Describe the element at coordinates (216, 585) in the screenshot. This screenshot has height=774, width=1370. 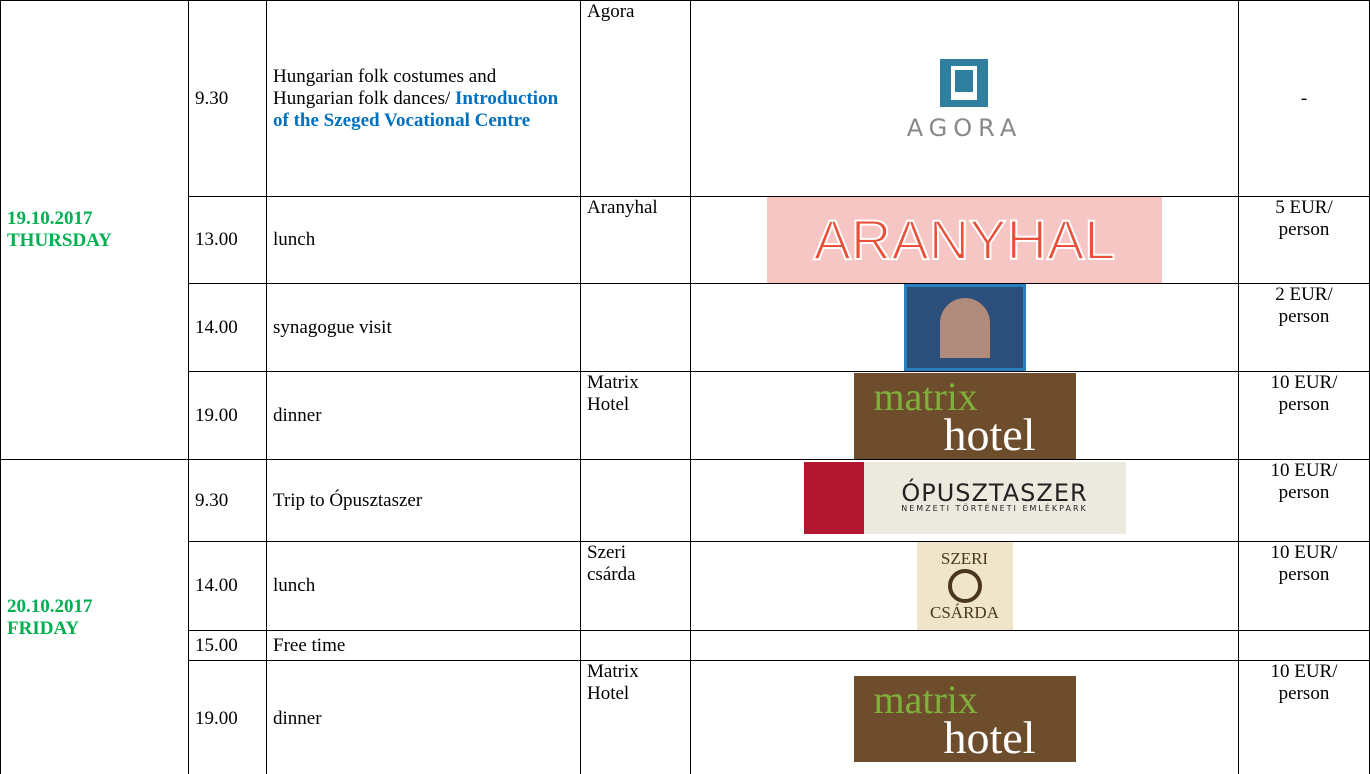
I see `time: 14.00` at that location.